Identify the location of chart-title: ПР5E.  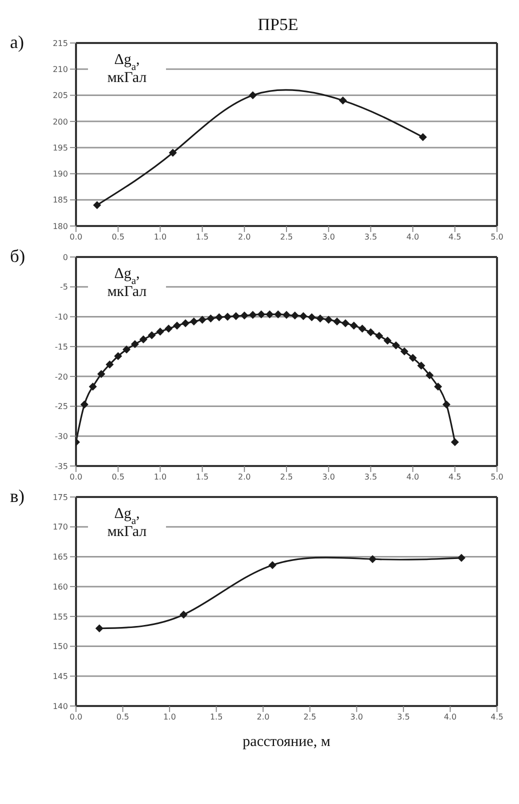
(278, 24).